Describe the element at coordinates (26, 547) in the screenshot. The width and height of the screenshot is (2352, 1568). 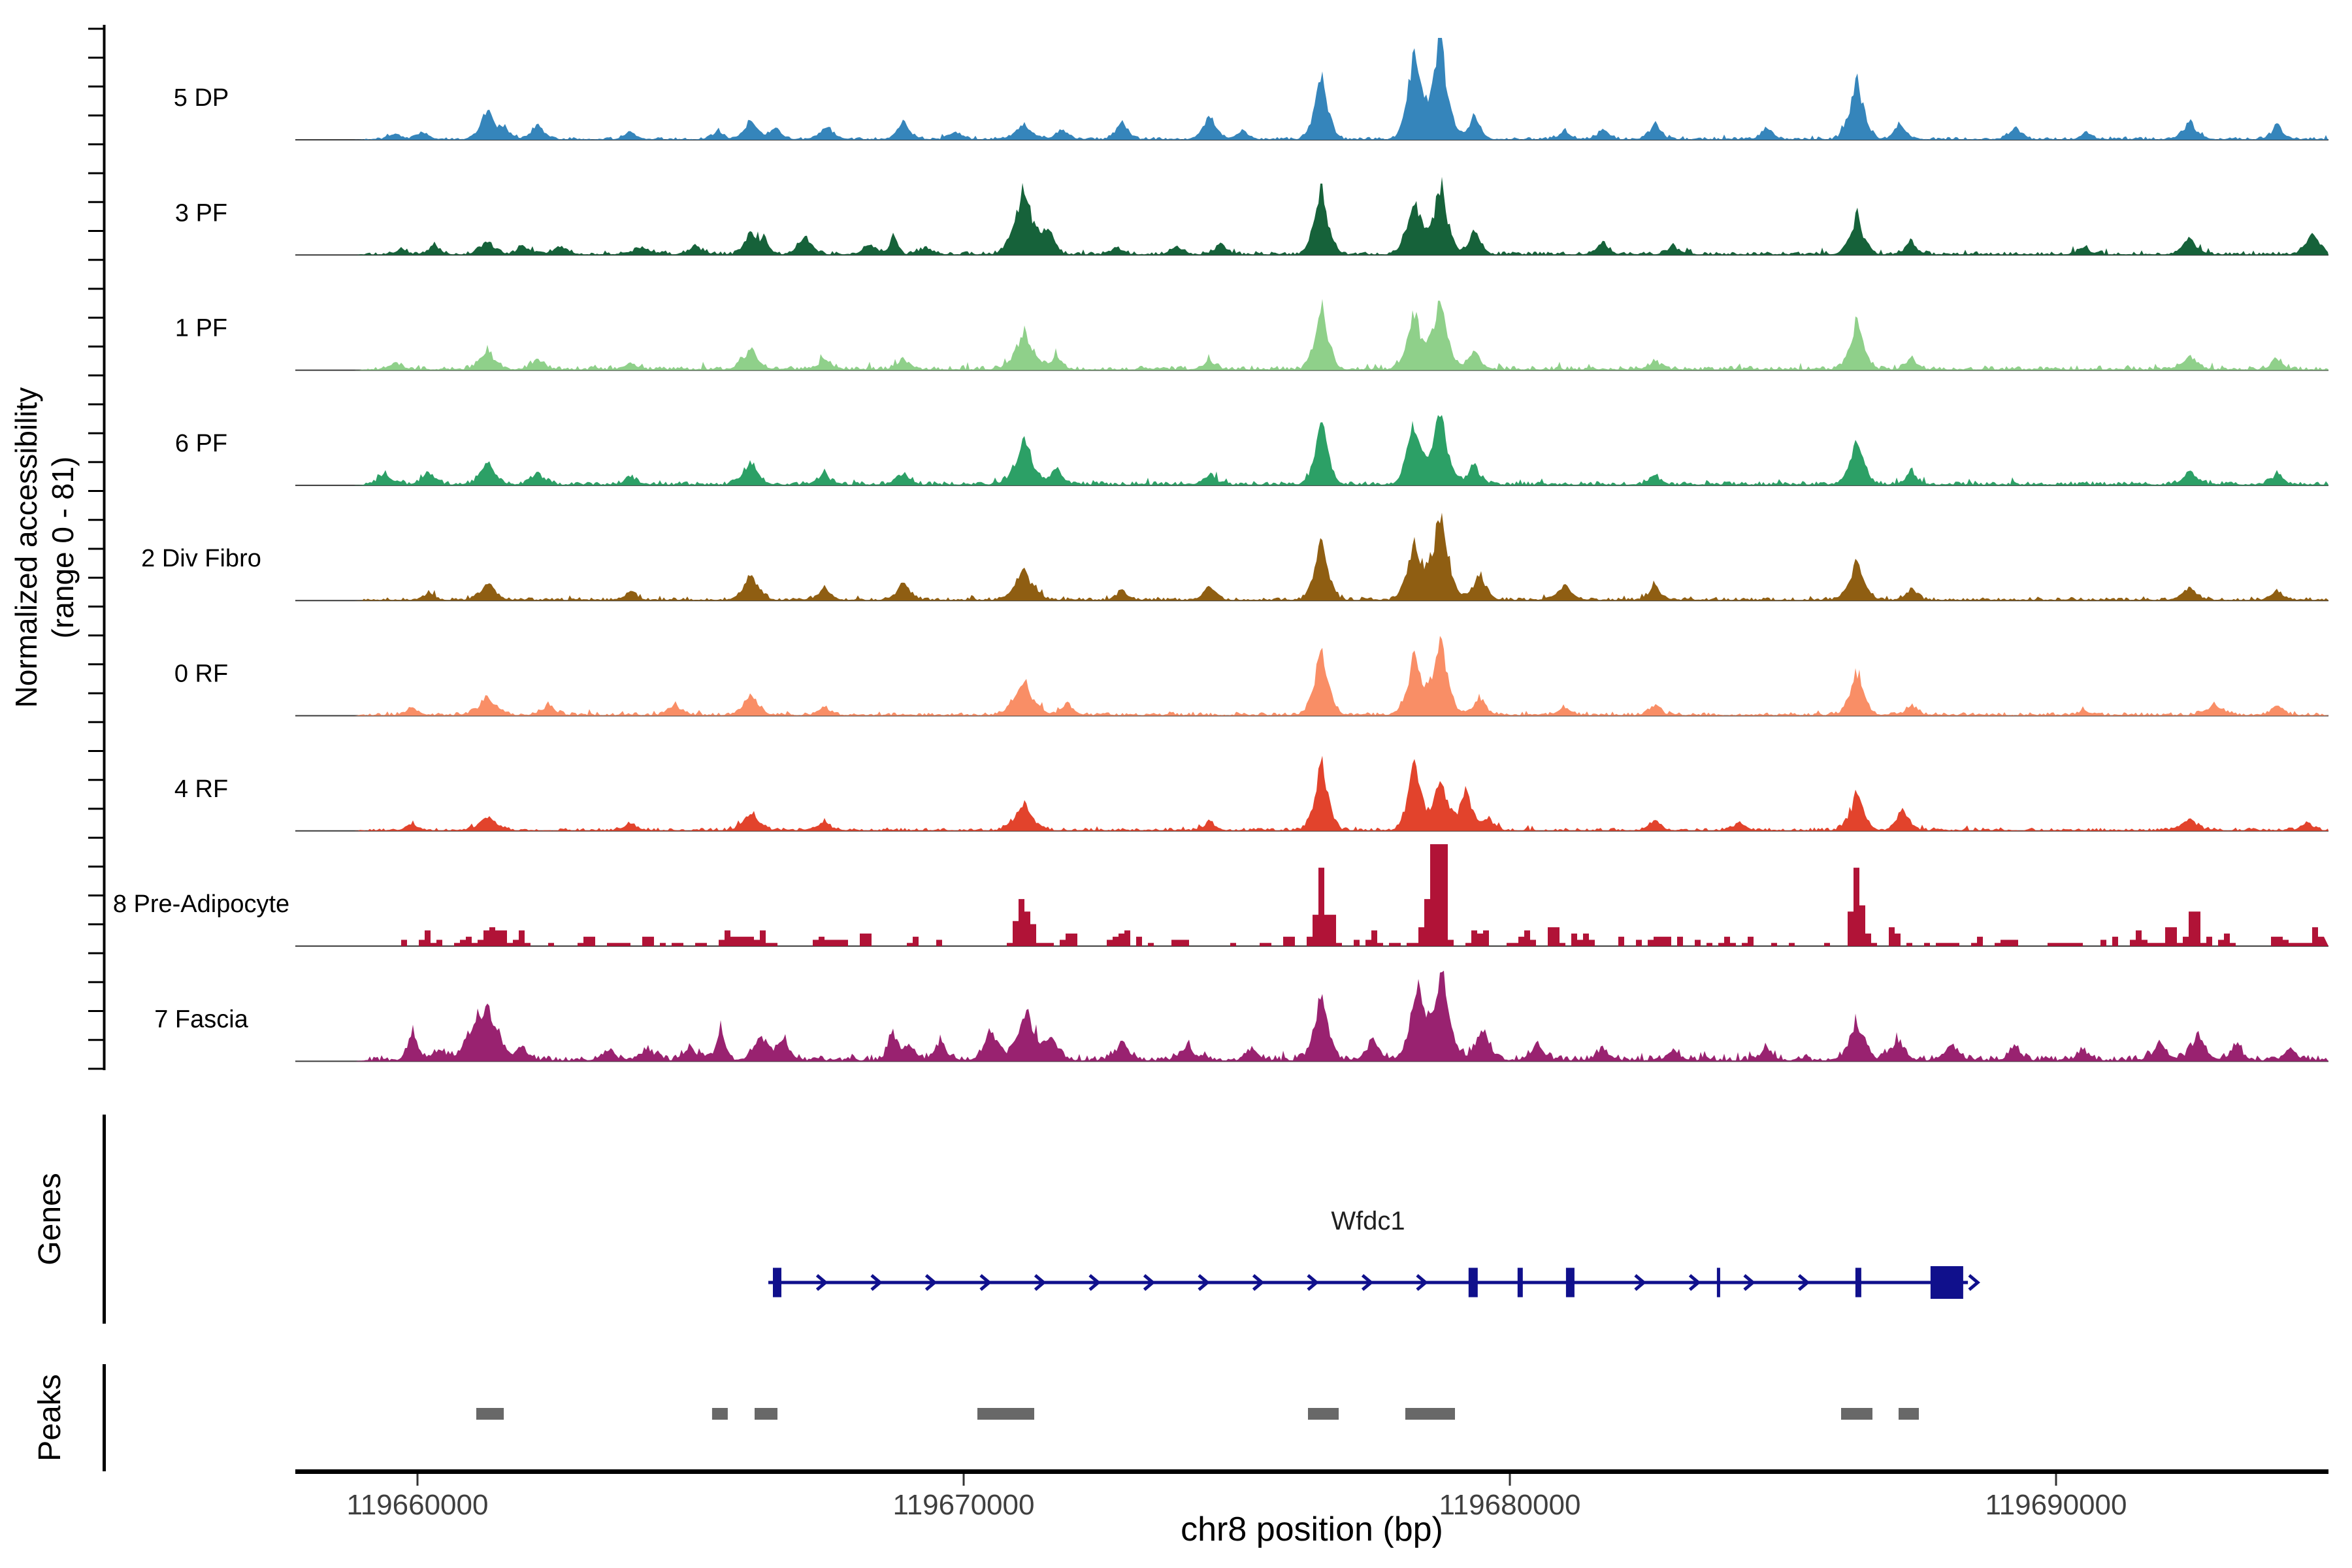
I see `y-axis-label-line1: Normalized accessibility` at that location.